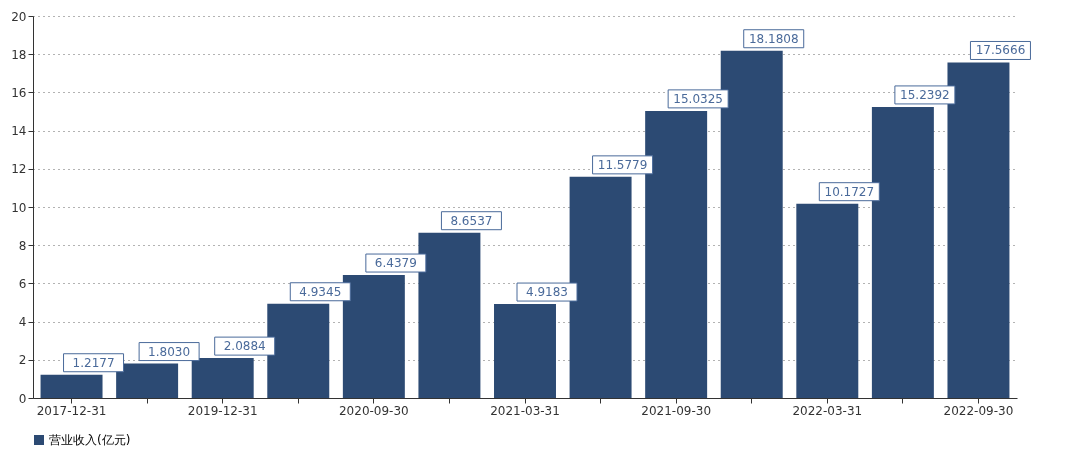 This screenshot has width=1080, height=474. What do you see at coordinates (22, 398) in the screenshot?
I see `y-tick-label: 0` at bounding box center [22, 398].